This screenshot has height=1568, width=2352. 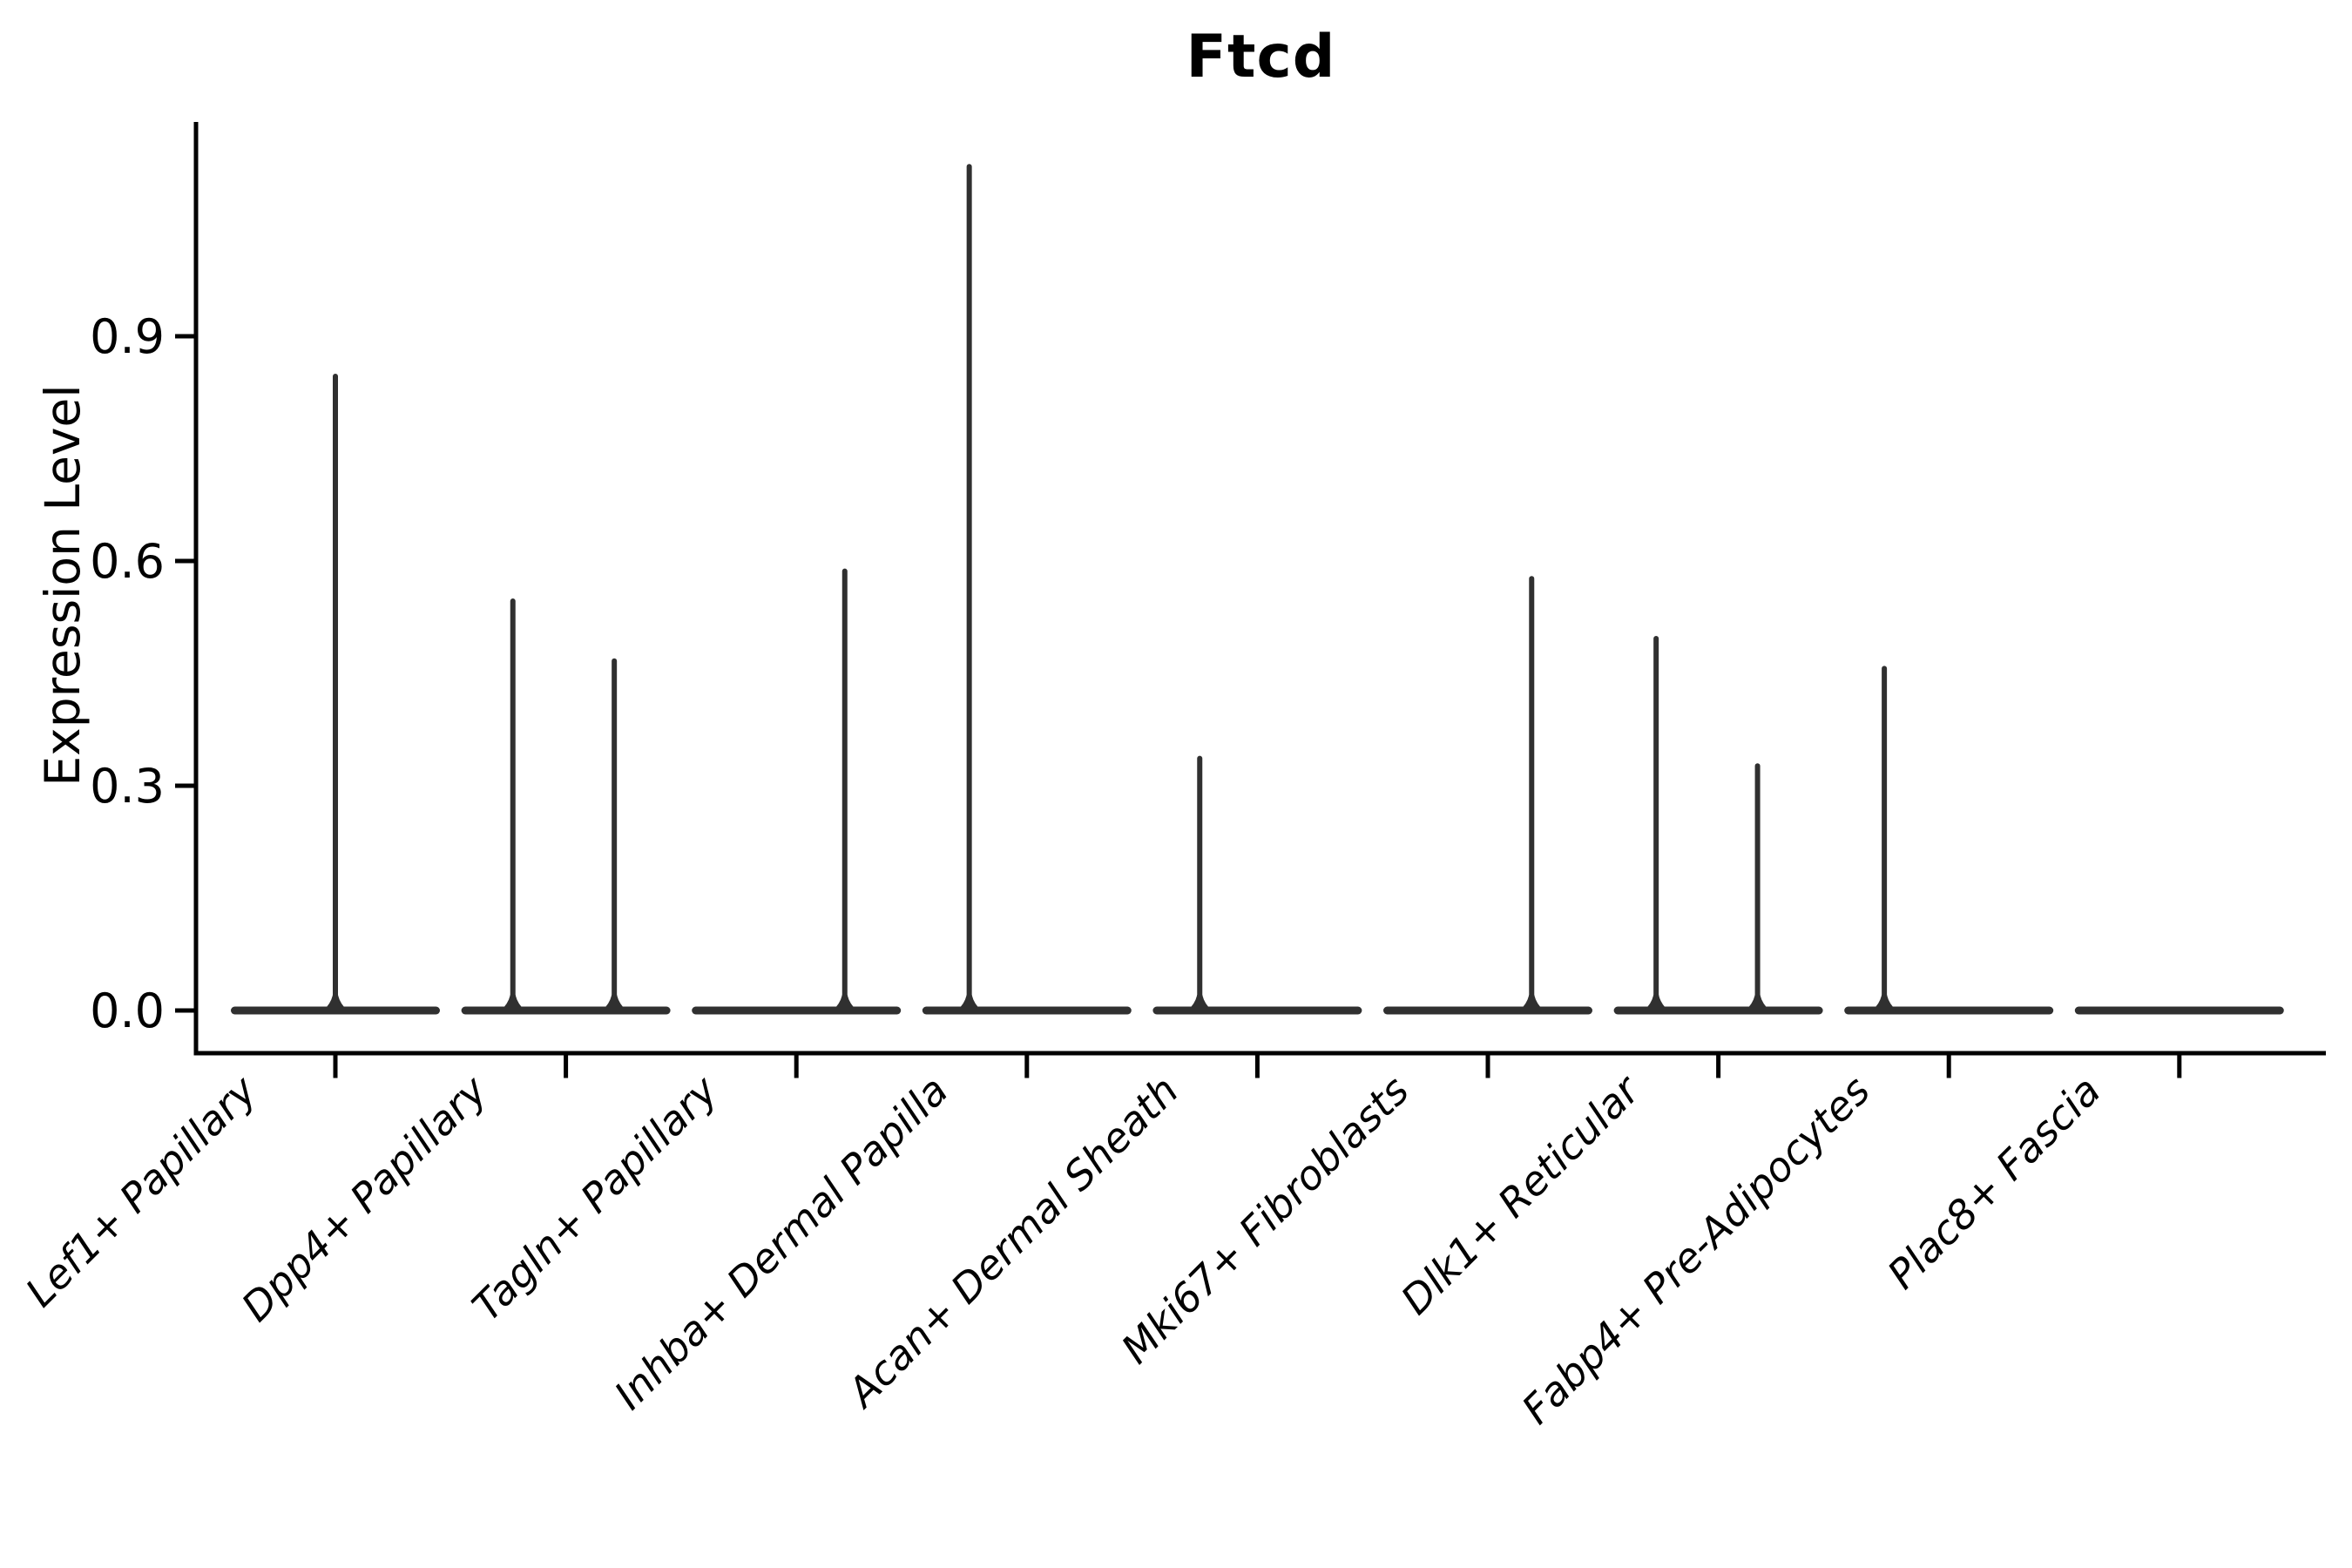 I want to click on x-category-label: Dlk1+ Reticular, so click(x=1521, y=1193).